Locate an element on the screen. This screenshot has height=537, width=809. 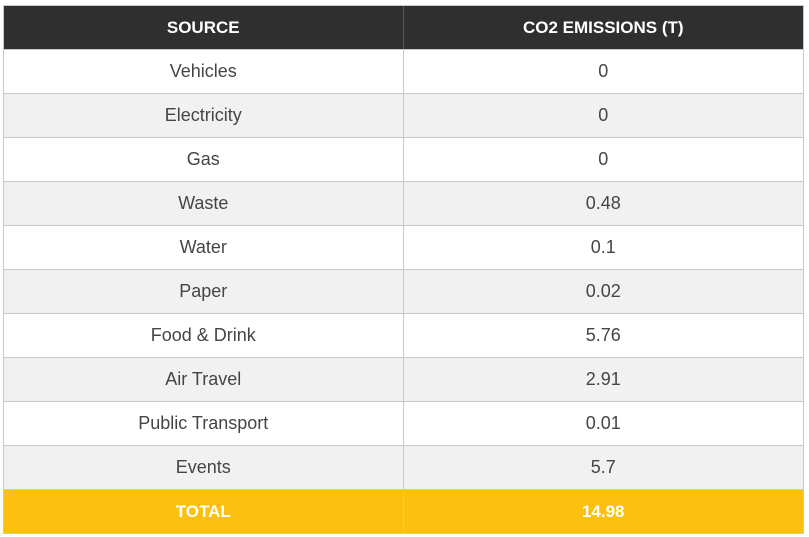
emissions-cell: 0.01 is located at coordinates (603, 423).